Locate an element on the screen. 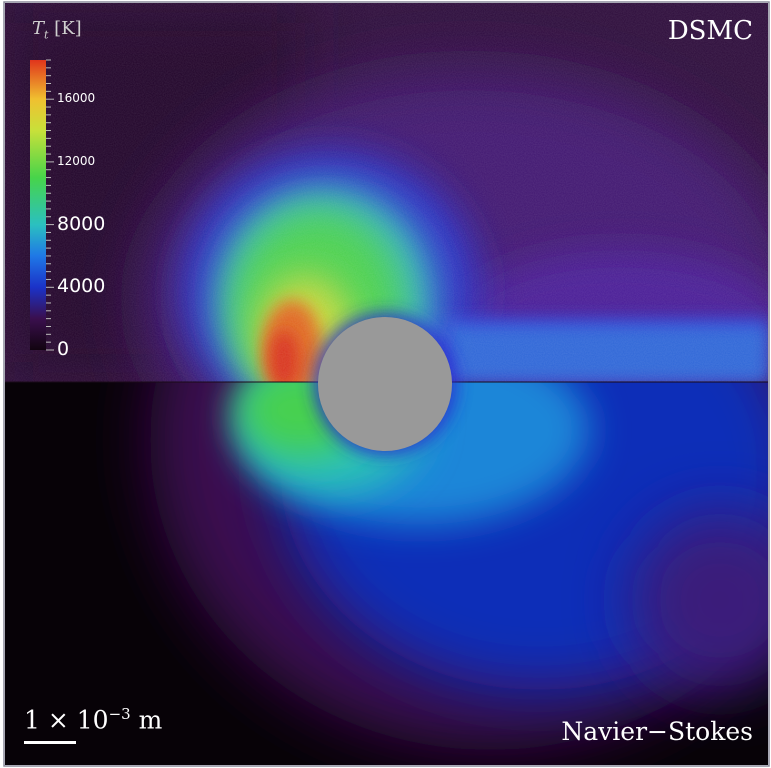 The image size is (771, 768). cylinder-body is located at coordinates (385, 384).